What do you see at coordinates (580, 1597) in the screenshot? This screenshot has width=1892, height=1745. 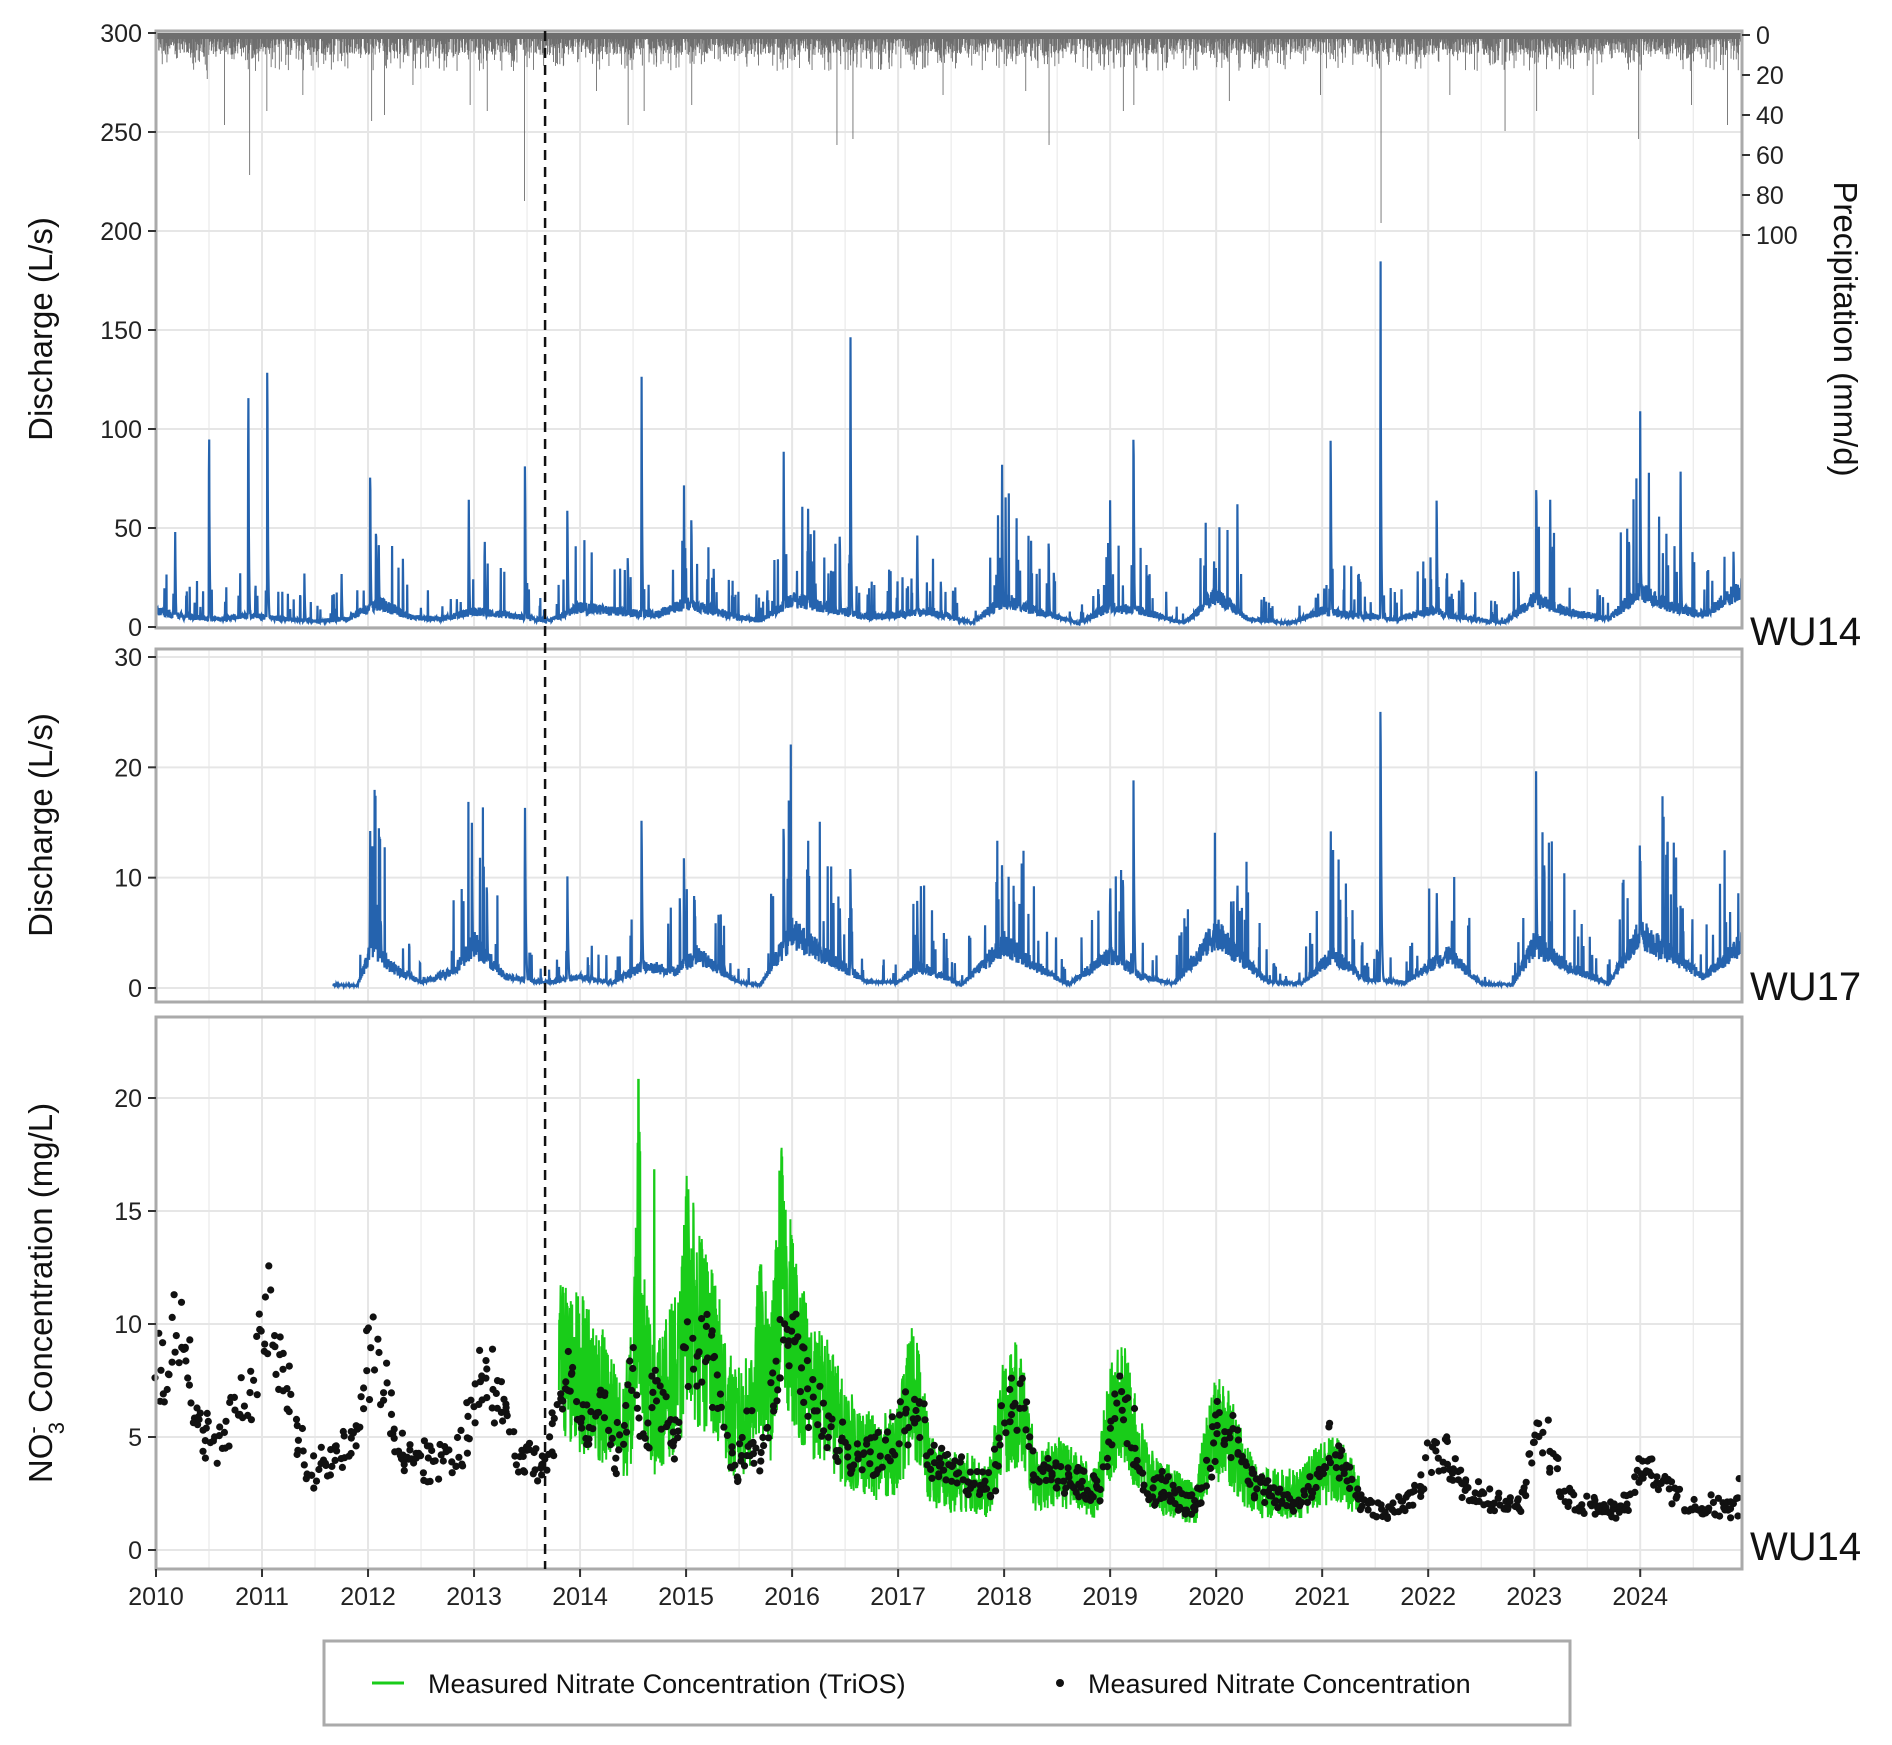 I see `x-tick-label: 2014` at bounding box center [580, 1597].